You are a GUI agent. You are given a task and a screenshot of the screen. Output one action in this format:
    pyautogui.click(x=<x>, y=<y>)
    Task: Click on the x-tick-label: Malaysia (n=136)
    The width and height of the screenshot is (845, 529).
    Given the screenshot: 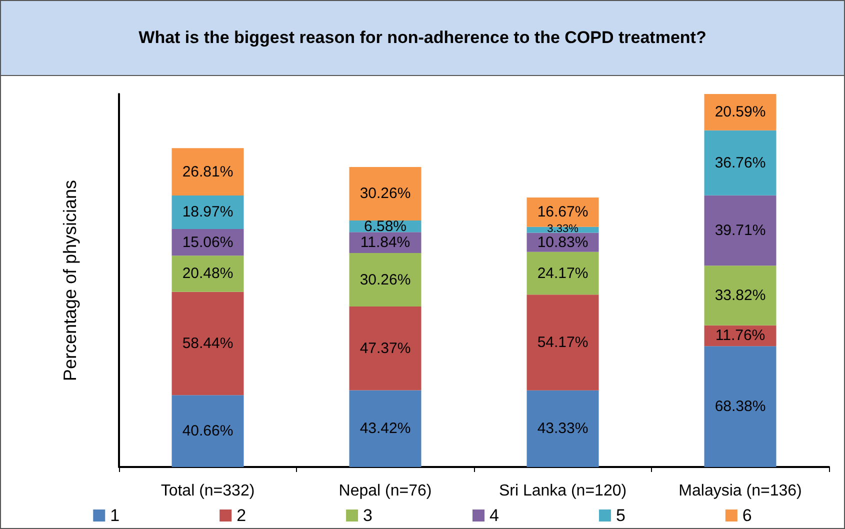 What is the action you would take?
    pyautogui.click(x=740, y=491)
    